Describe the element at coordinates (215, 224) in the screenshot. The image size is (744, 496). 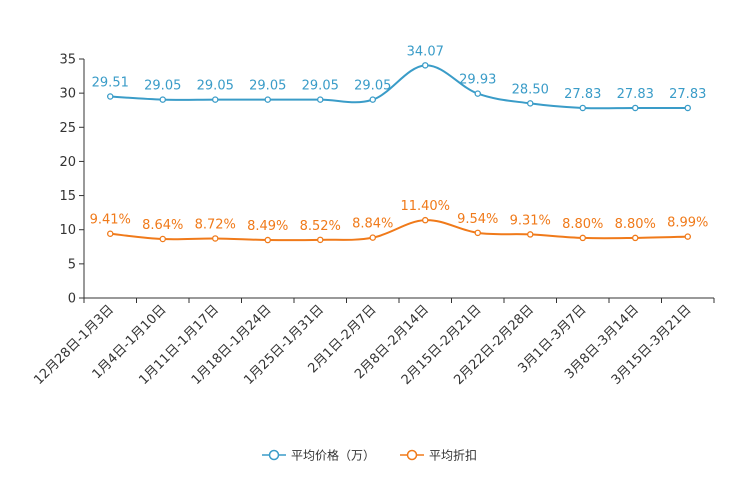
I see `data-label: 8.72%` at that location.